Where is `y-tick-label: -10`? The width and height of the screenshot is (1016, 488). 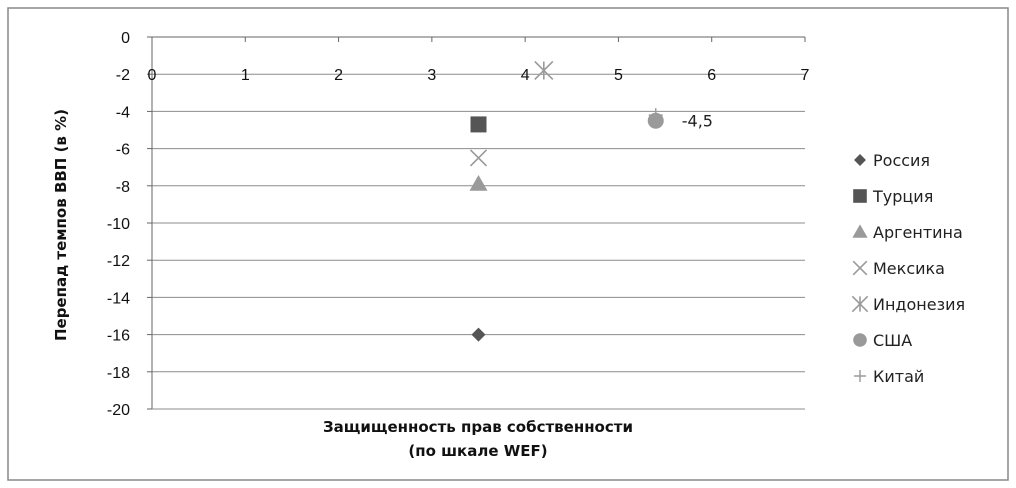 y-tick-label: -10 is located at coordinates (118, 224).